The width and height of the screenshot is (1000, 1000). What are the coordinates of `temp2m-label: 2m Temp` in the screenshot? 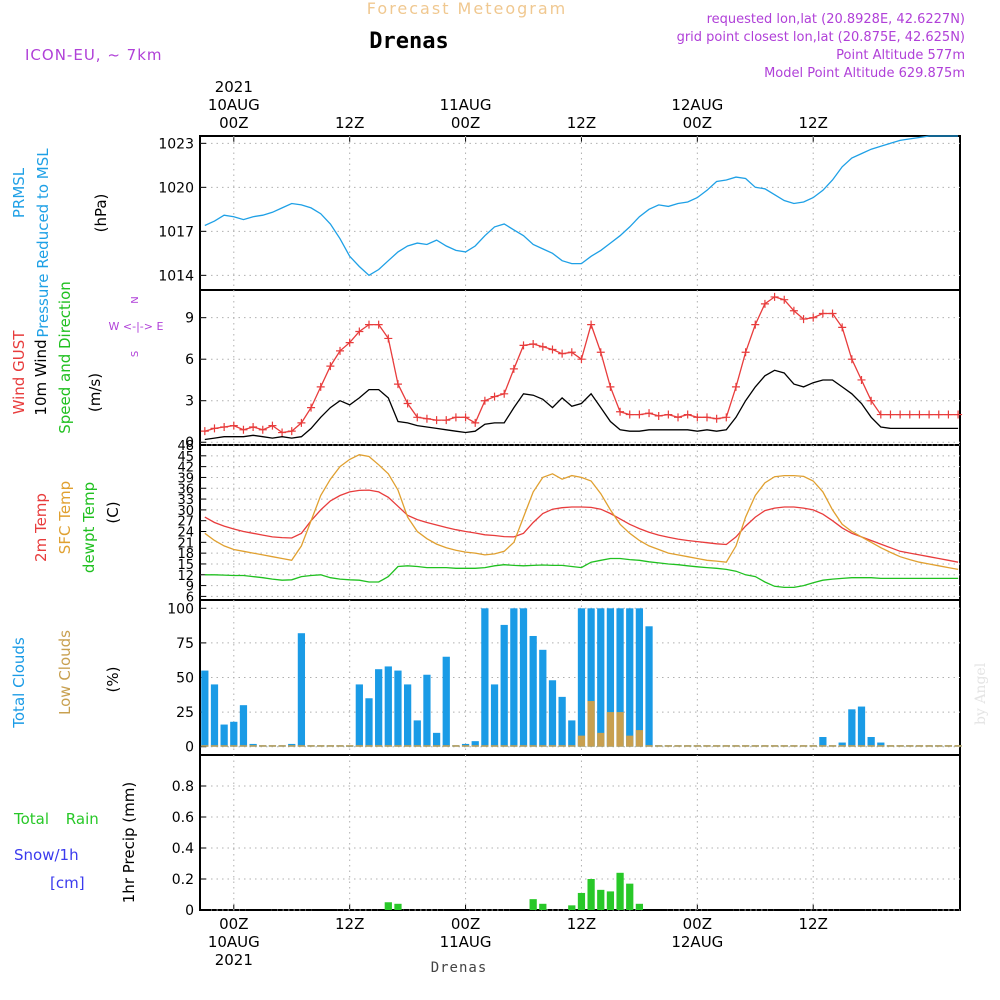 It's located at (41, 527).